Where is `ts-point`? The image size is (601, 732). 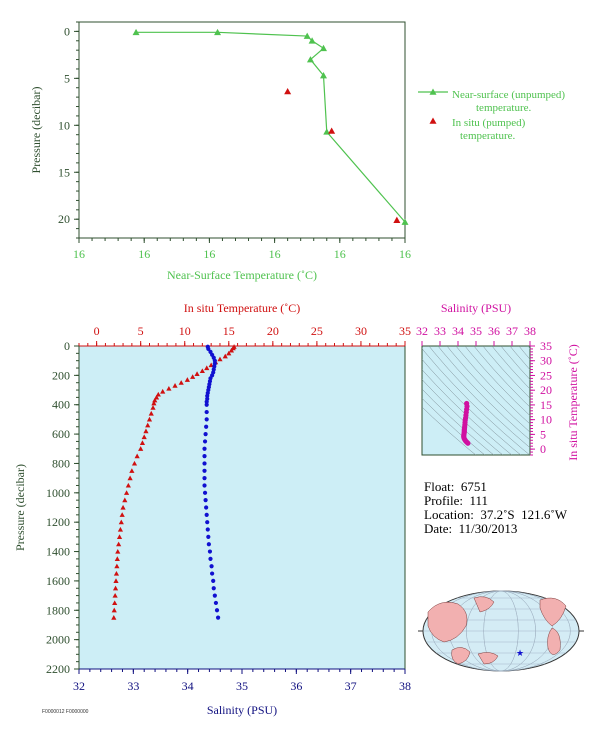 ts-point is located at coordinates (468, 443).